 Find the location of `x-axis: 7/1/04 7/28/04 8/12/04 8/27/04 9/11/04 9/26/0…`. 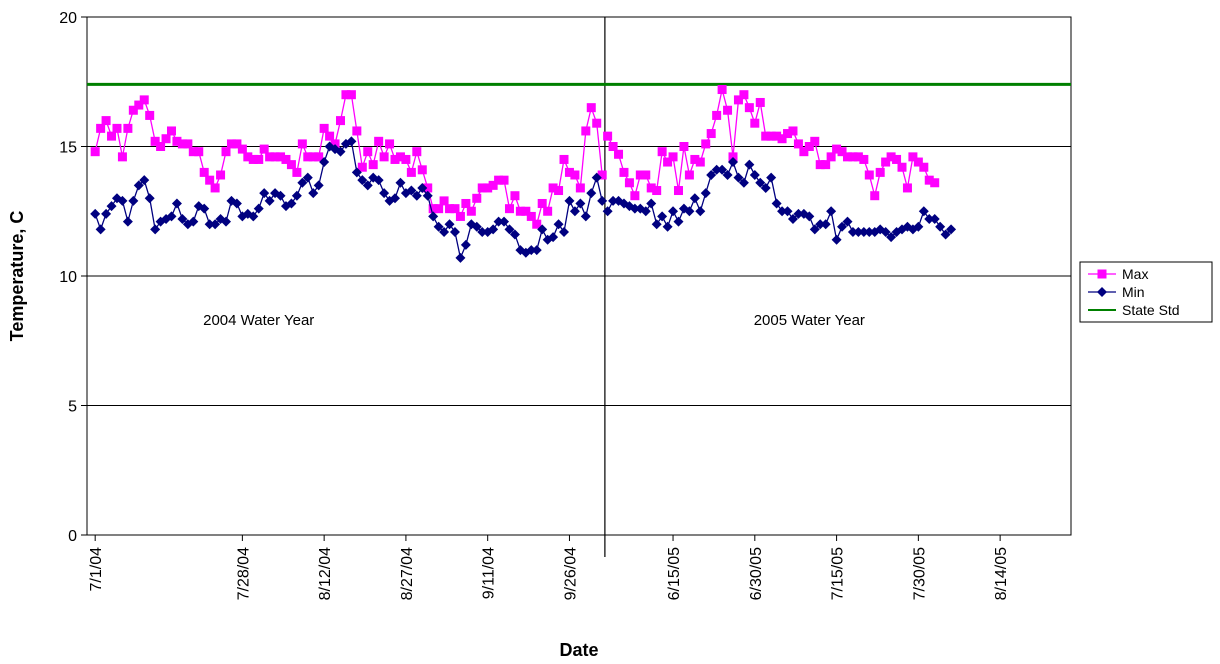

x-axis: 7/1/04 7/28/04 8/12/04 8/27/04 9/11/04 9/26/0… is located at coordinates (549, 567).